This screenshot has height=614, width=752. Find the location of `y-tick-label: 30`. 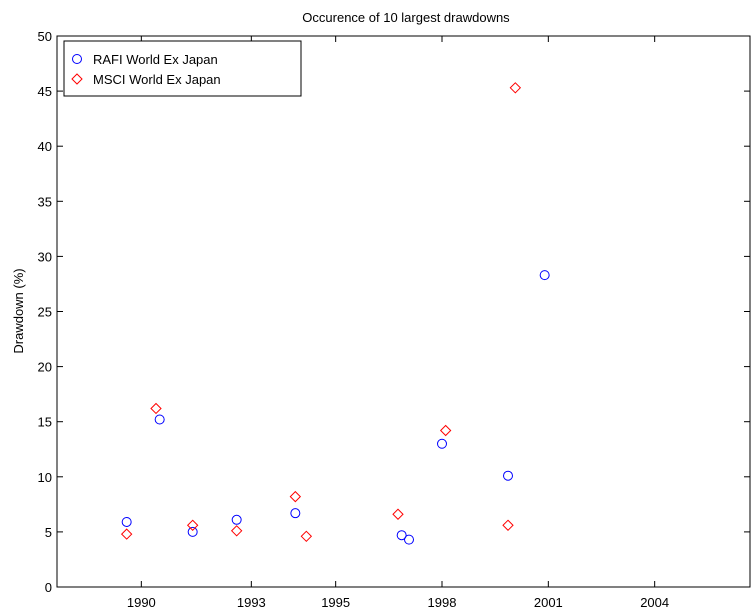

y-tick-label: 30 is located at coordinates (45, 256).